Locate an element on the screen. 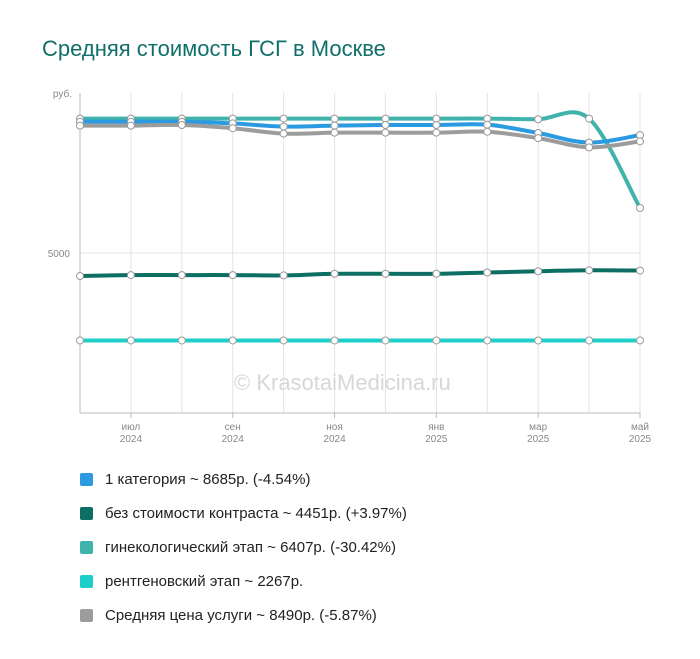  legend-label: рентгеновский этап ~ 2267р. is located at coordinates (204, 581).